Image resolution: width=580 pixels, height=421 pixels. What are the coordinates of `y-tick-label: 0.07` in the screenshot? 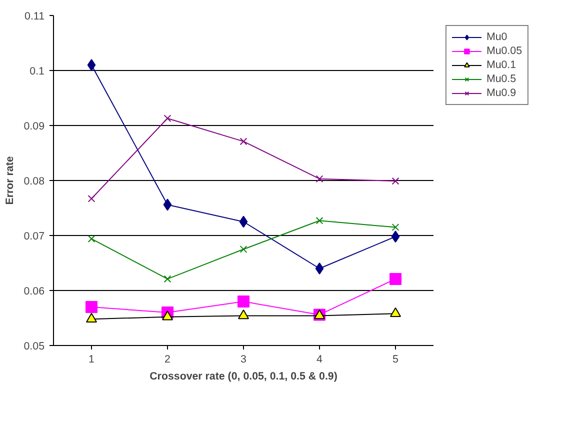 It's located at (34, 236).